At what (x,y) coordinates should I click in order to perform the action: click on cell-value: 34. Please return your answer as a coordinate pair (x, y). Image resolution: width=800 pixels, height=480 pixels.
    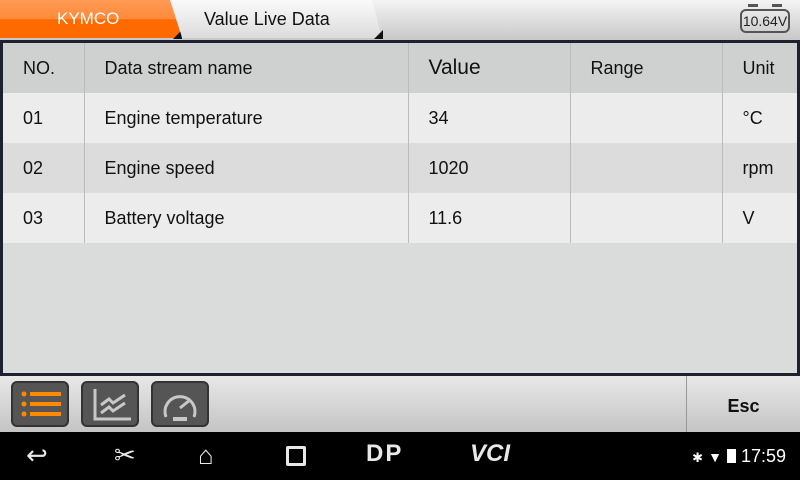
    Looking at the image, I should click on (489, 118).